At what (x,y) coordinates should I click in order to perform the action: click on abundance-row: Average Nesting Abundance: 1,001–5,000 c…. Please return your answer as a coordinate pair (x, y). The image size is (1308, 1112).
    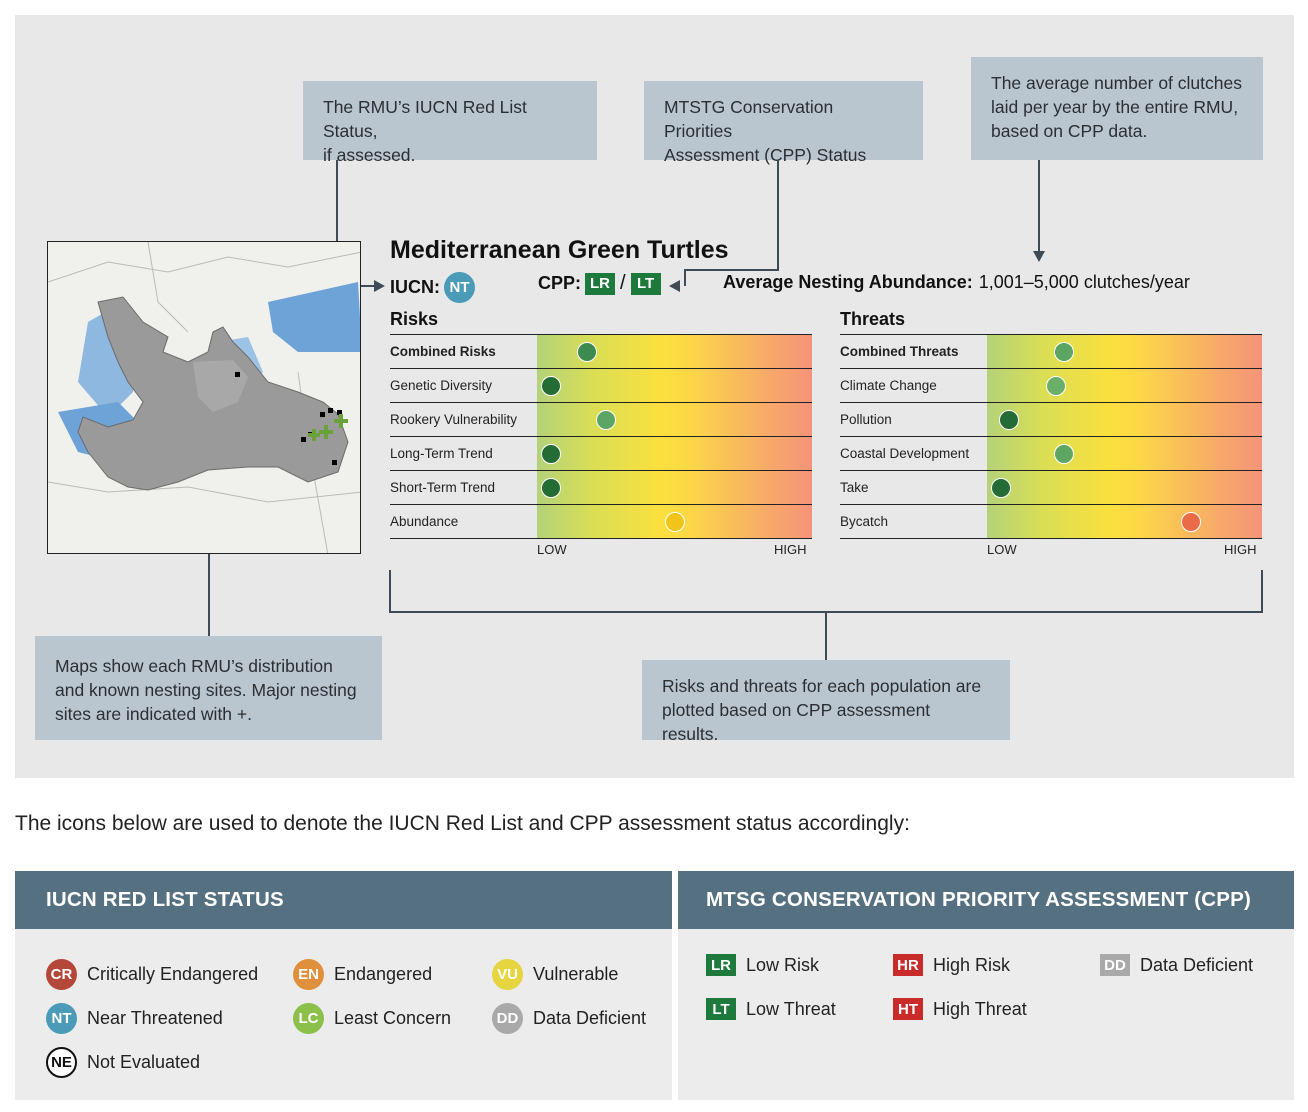
    Looking at the image, I should click on (956, 282).